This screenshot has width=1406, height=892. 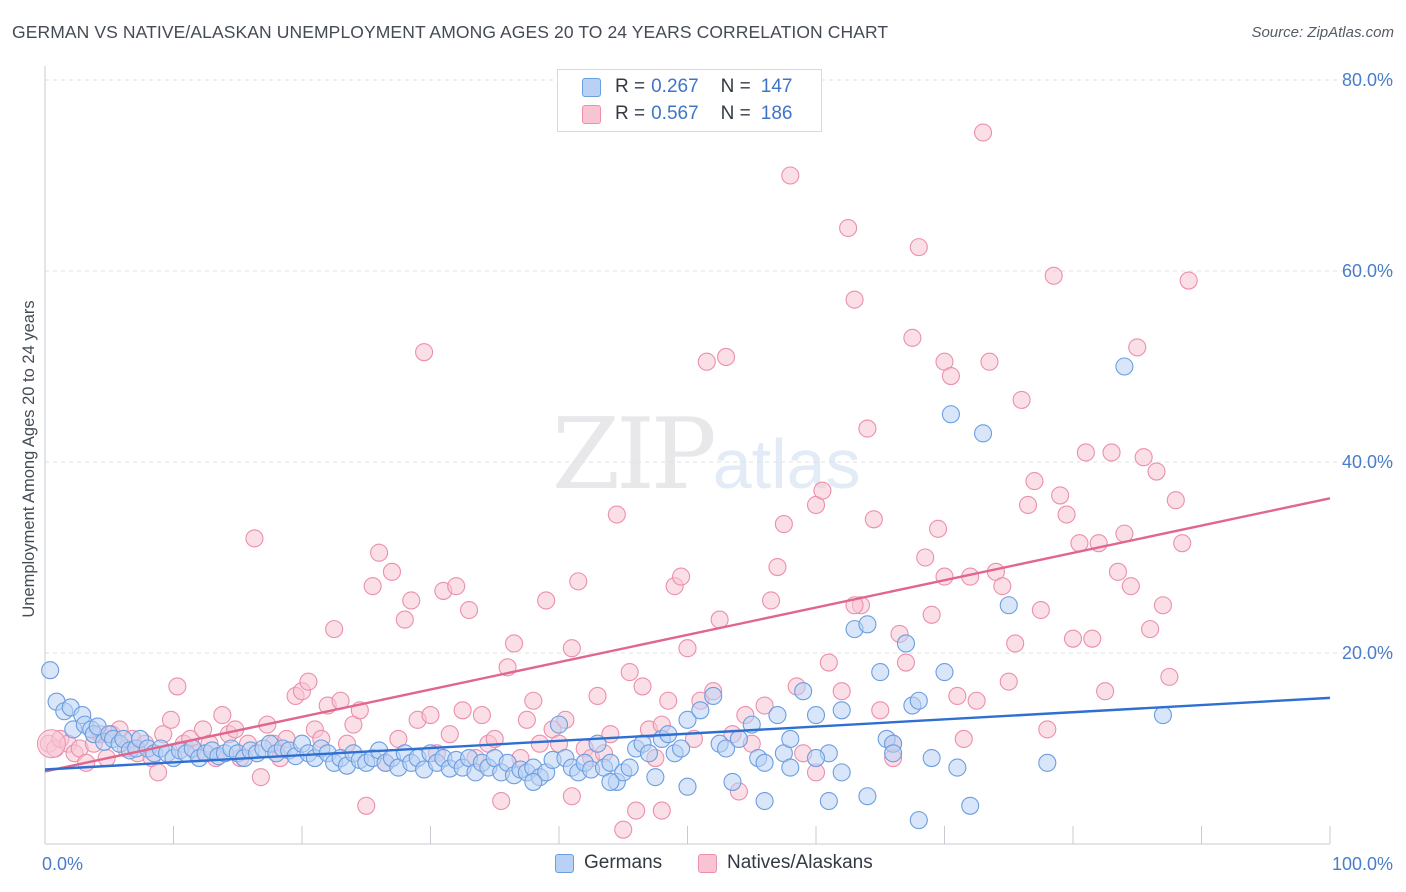 What do you see at coordinates (687, 733) in the screenshot?
I see `germans-trend-line` at bounding box center [687, 733].